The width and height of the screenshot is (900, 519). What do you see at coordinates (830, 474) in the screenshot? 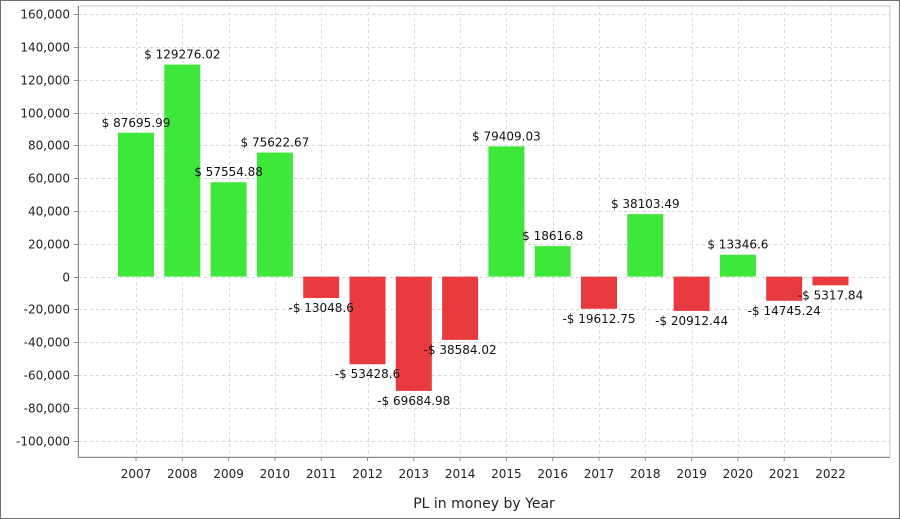
I see `x-tick-label: 2022` at bounding box center [830, 474].